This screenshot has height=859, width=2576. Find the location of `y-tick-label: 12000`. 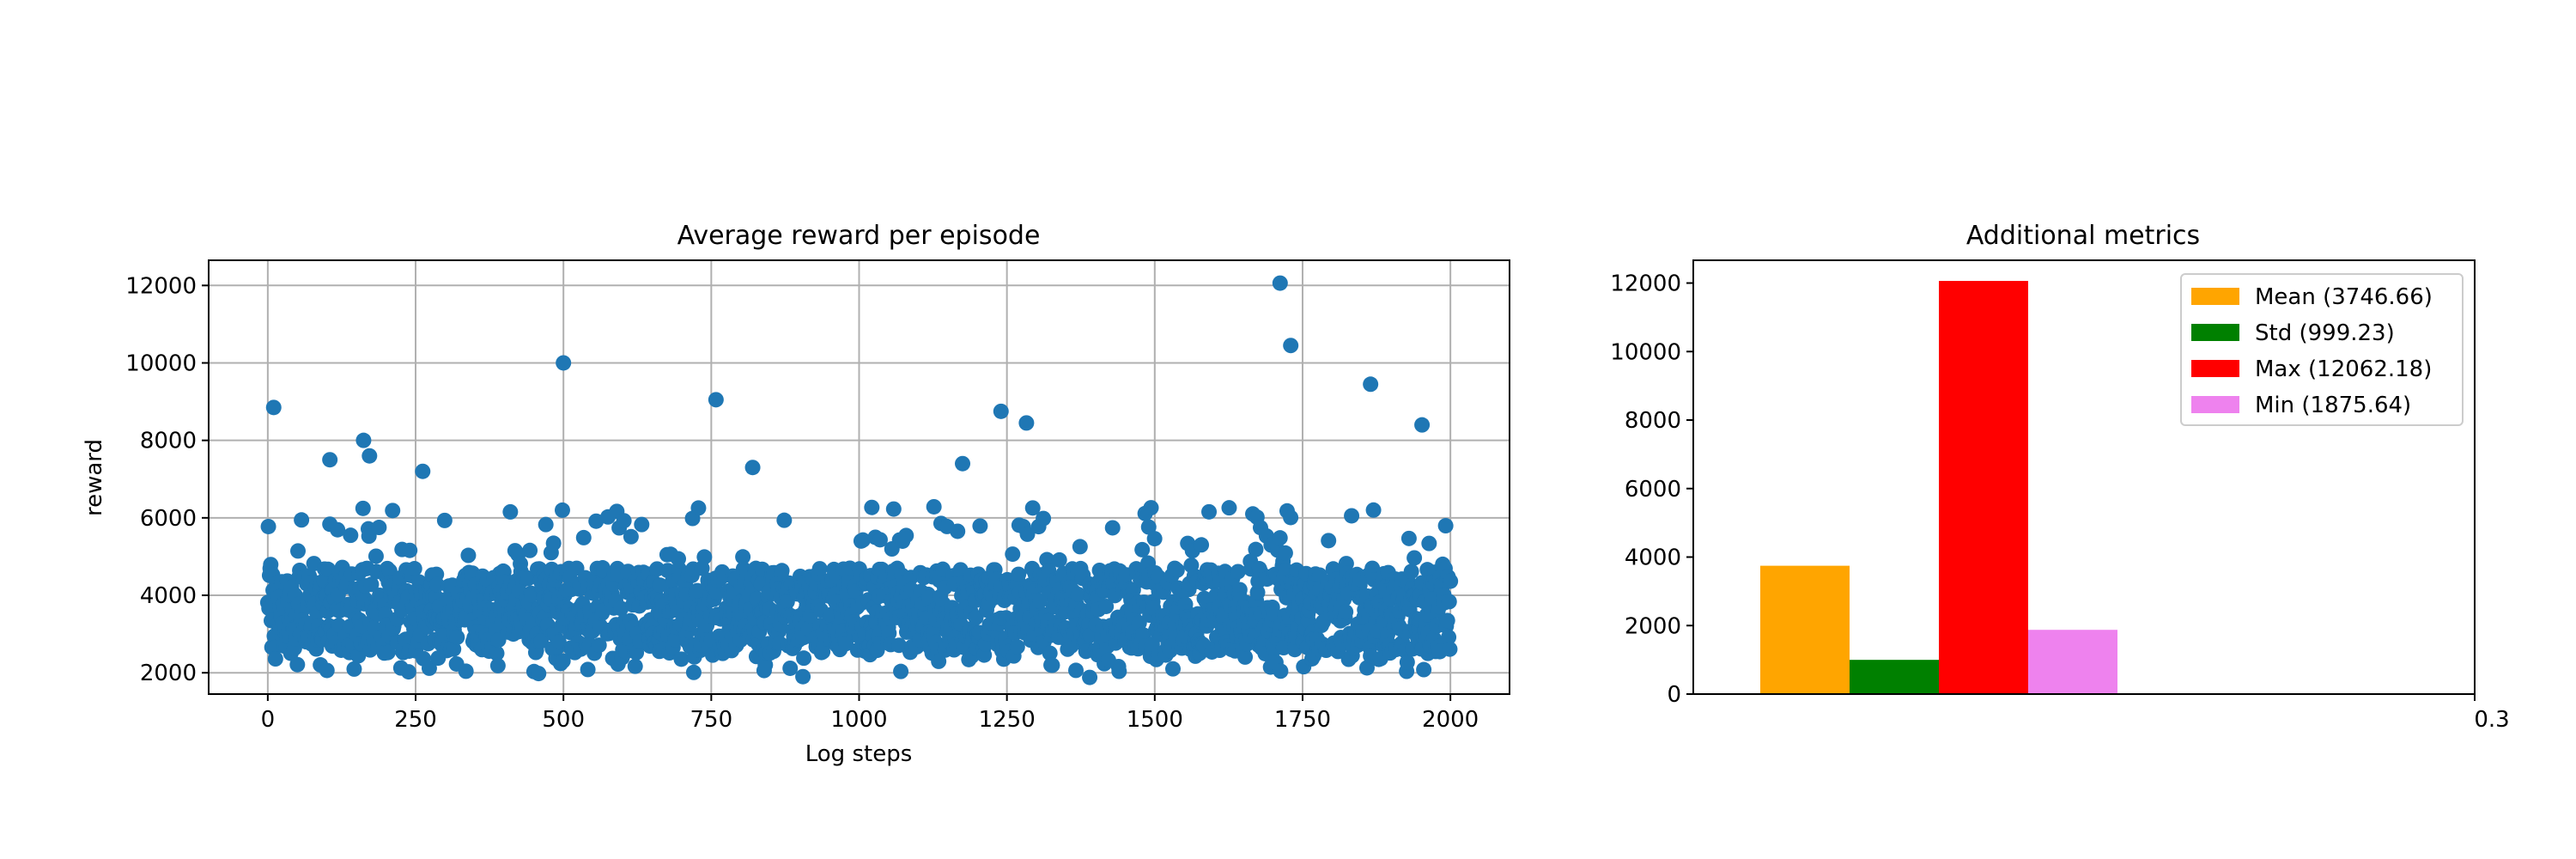

y-tick-label: 12000 is located at coordinates (161, 286).